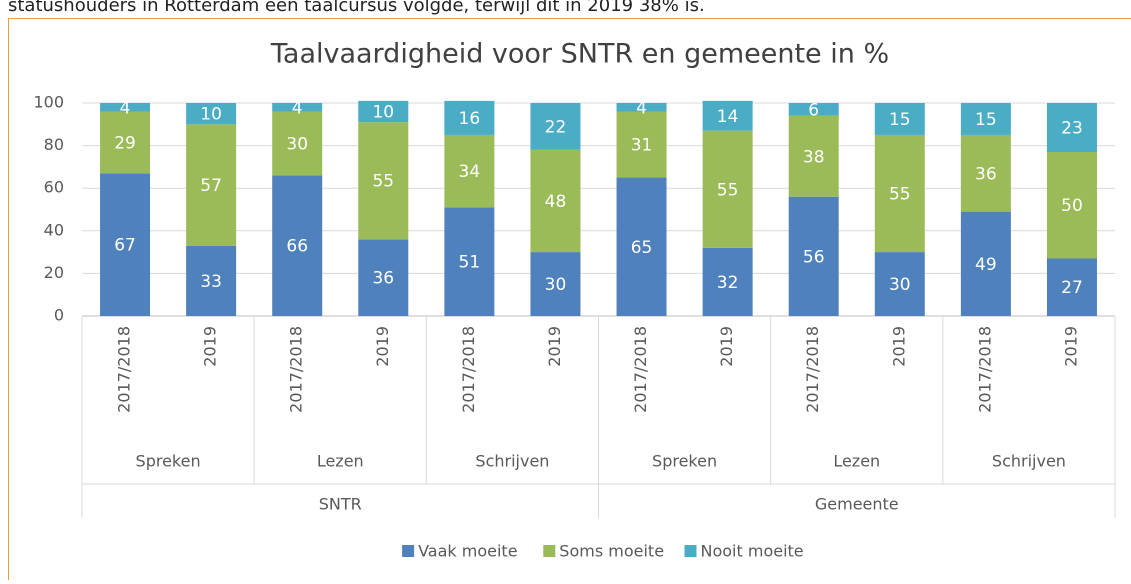  What do you see at coordinates (556, 202) in the screenshot?
I see `data-label: 48` at bounding box center [556, 202].